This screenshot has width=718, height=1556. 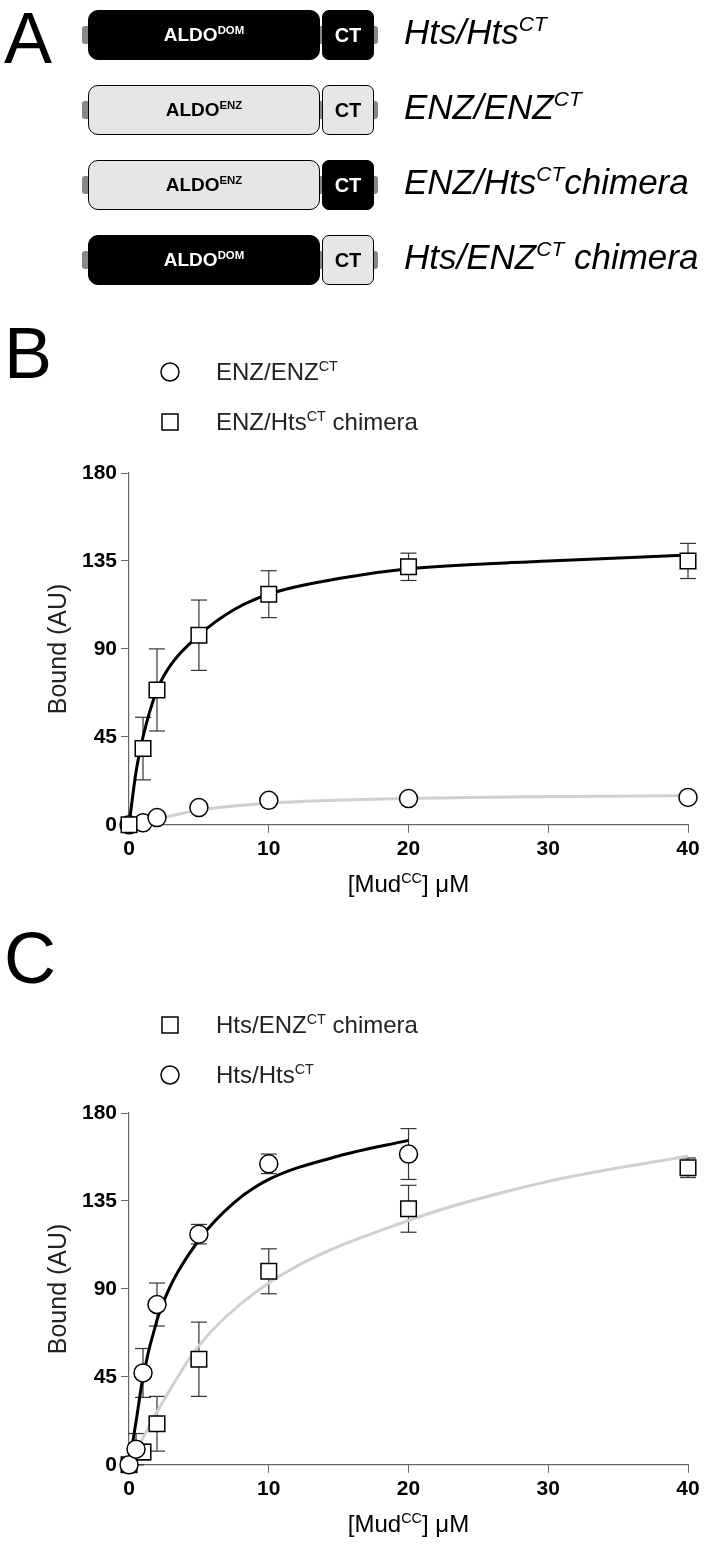 I want to click on text: ENZ/Hts$^{CT}$chimera, so click(x=546, y=182).